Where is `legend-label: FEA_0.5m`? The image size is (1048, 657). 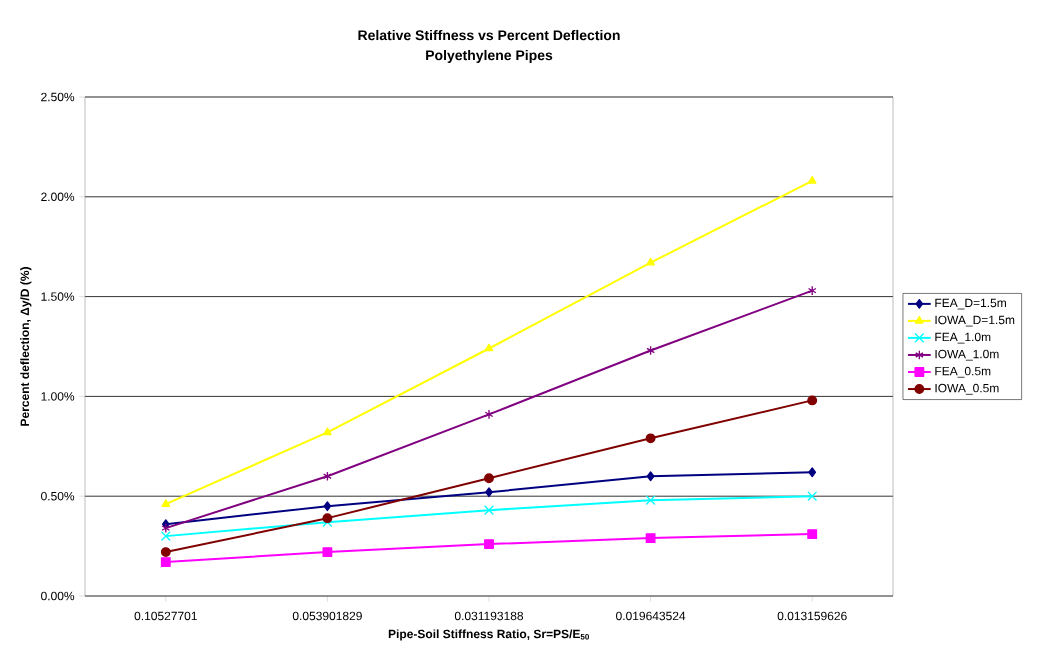 legend-label: FEA_0.5m is located at coordinates (963, 372).